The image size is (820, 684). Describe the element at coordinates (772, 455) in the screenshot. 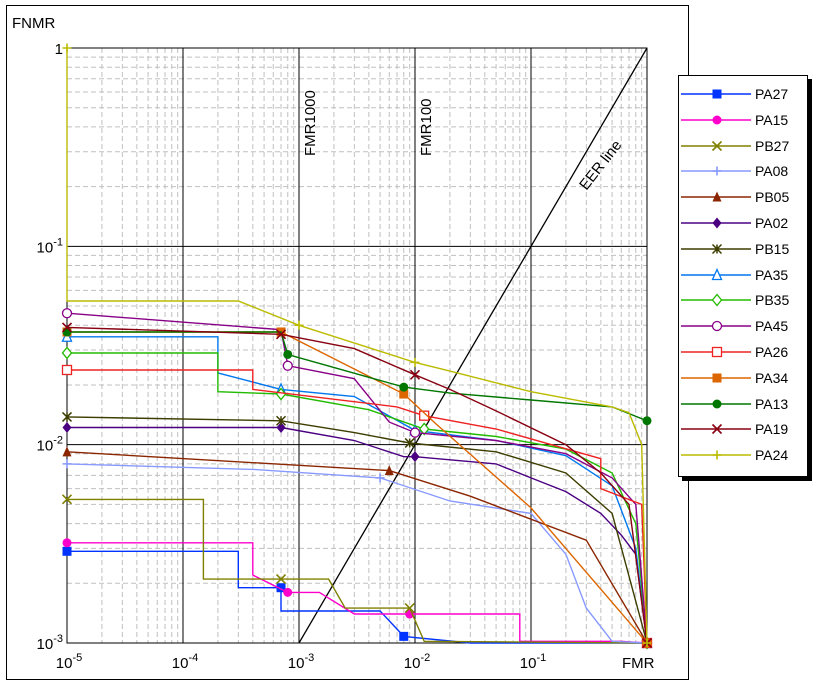

I see `legend-label: PA24` at that location.